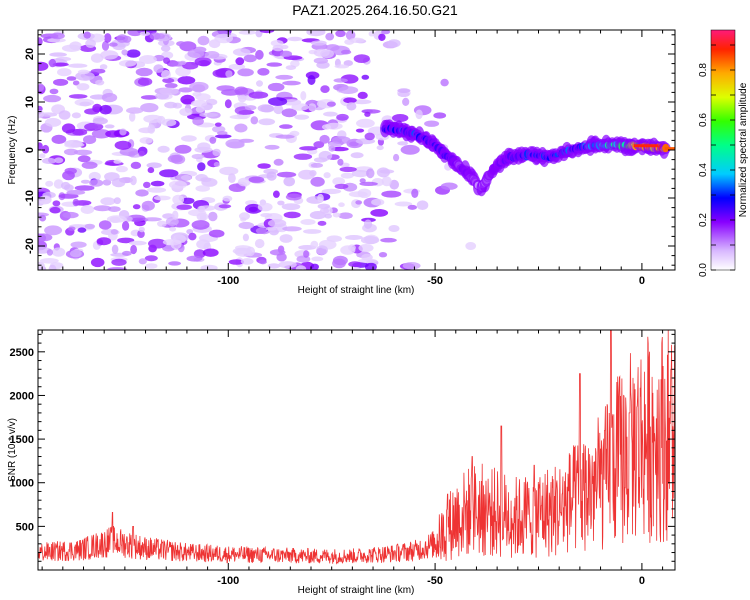 This screenshot has height=600, width=750. What do you see at coordinates (30, 102) in the screenshot?
I see `spectrogram-y-tick-label: 10` at bounding box center [30, 102].